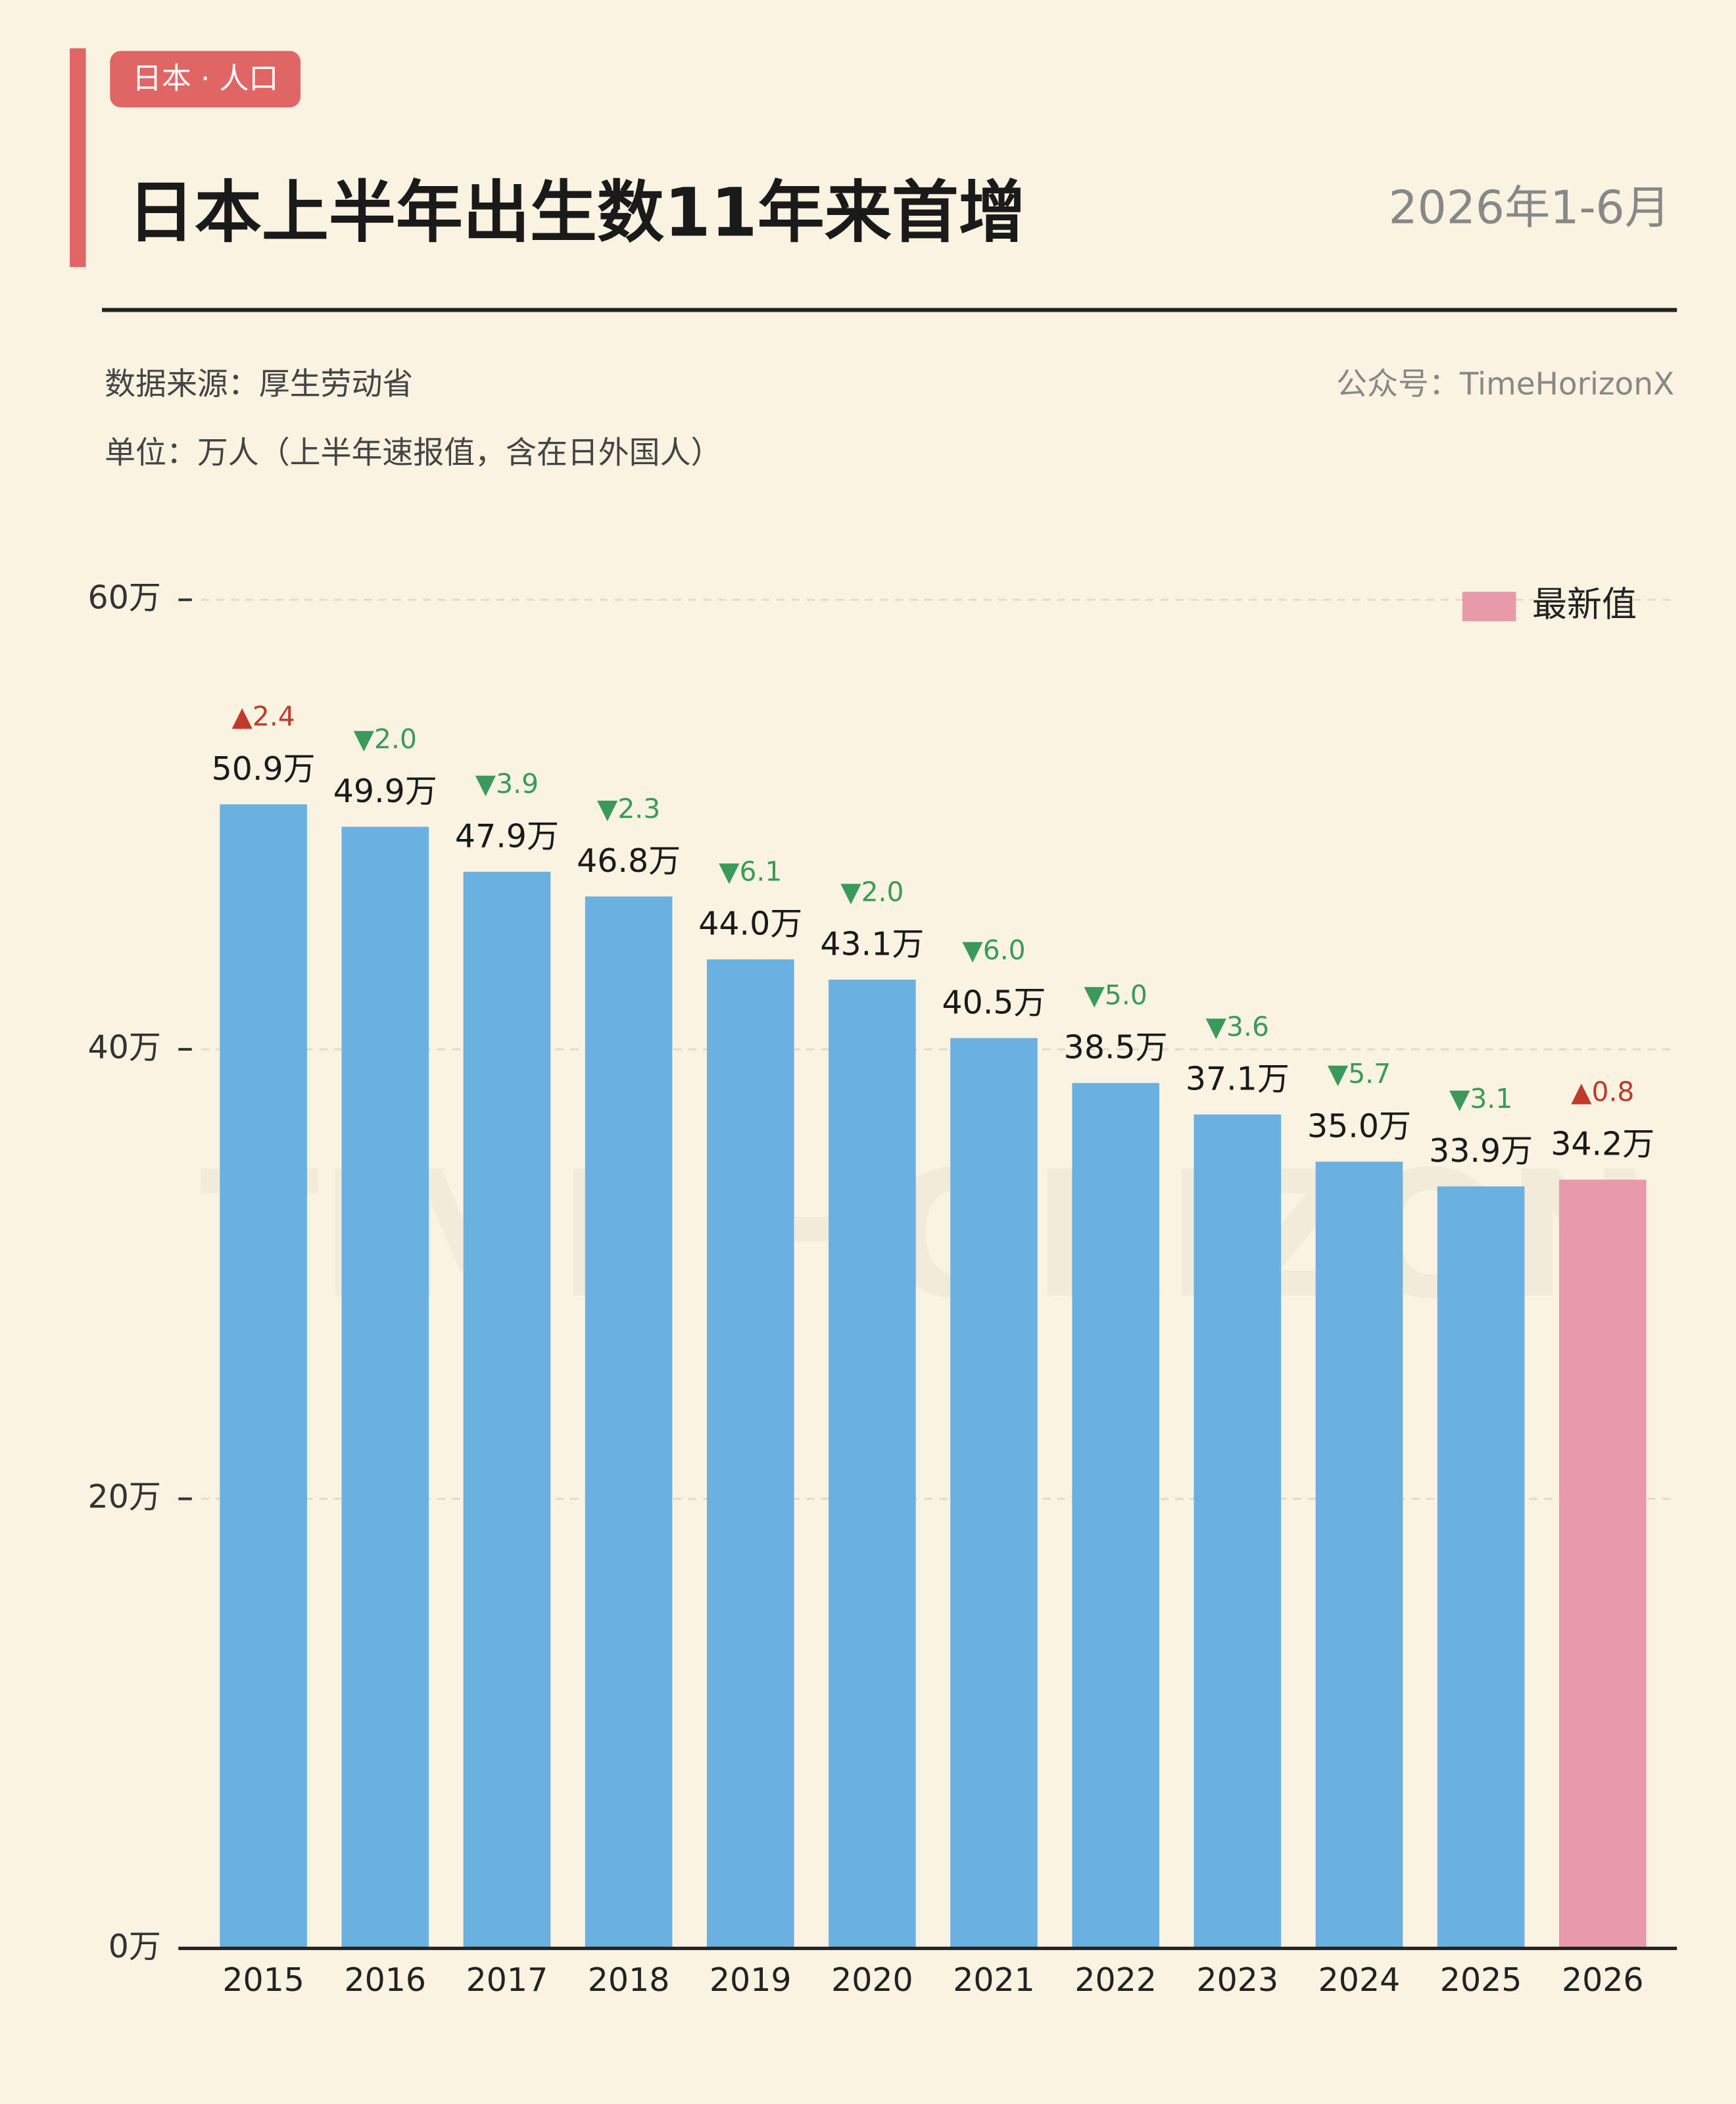 Image resolution: width=1736 pixels, height=2104 pixels. What do you see at coordinates (134, 1946) in the screenshot?
I see `y-tick-label: 0万` at bounding box center [134, 1946].